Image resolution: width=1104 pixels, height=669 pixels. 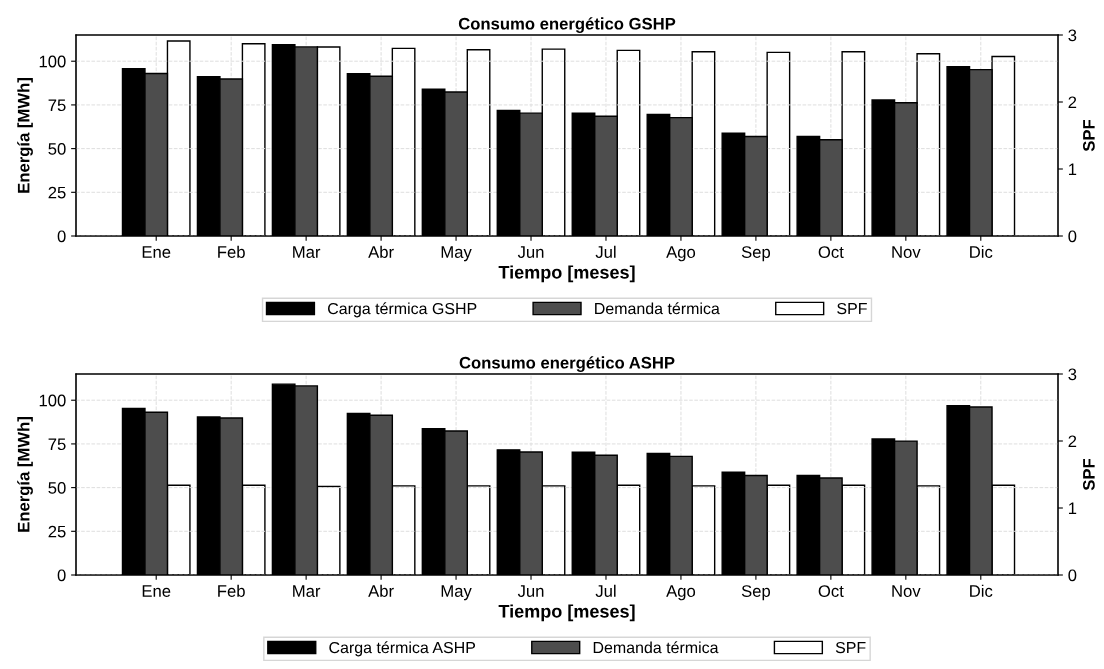 I want to click on legend-label: Carga térmica ASHP, so click(x=402, y=649).